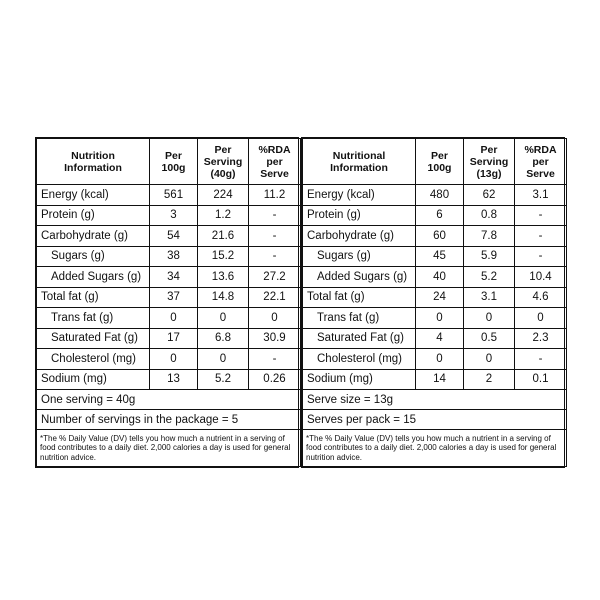 The image size is (600, 600). What do you see at coordinates (223, 161) in the screenshot?
I see `column-header: Per Serving (40g)` at bounding box center [223, 161].